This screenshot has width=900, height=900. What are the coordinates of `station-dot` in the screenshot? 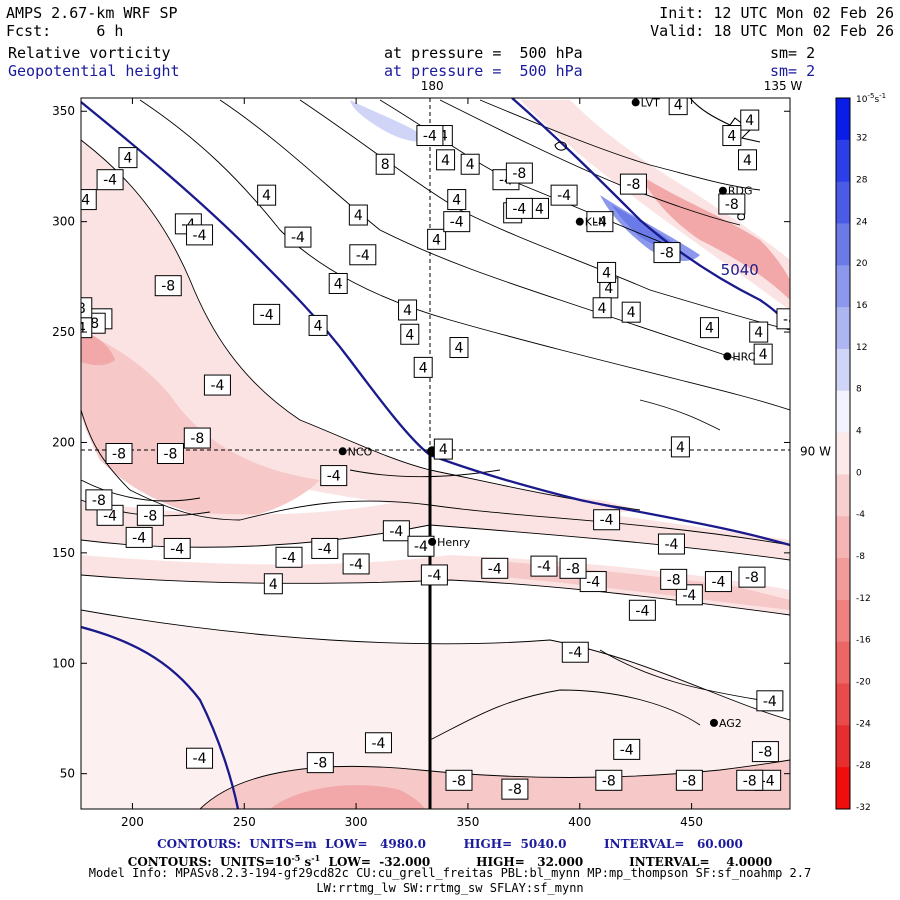 It's located at (727, 356).